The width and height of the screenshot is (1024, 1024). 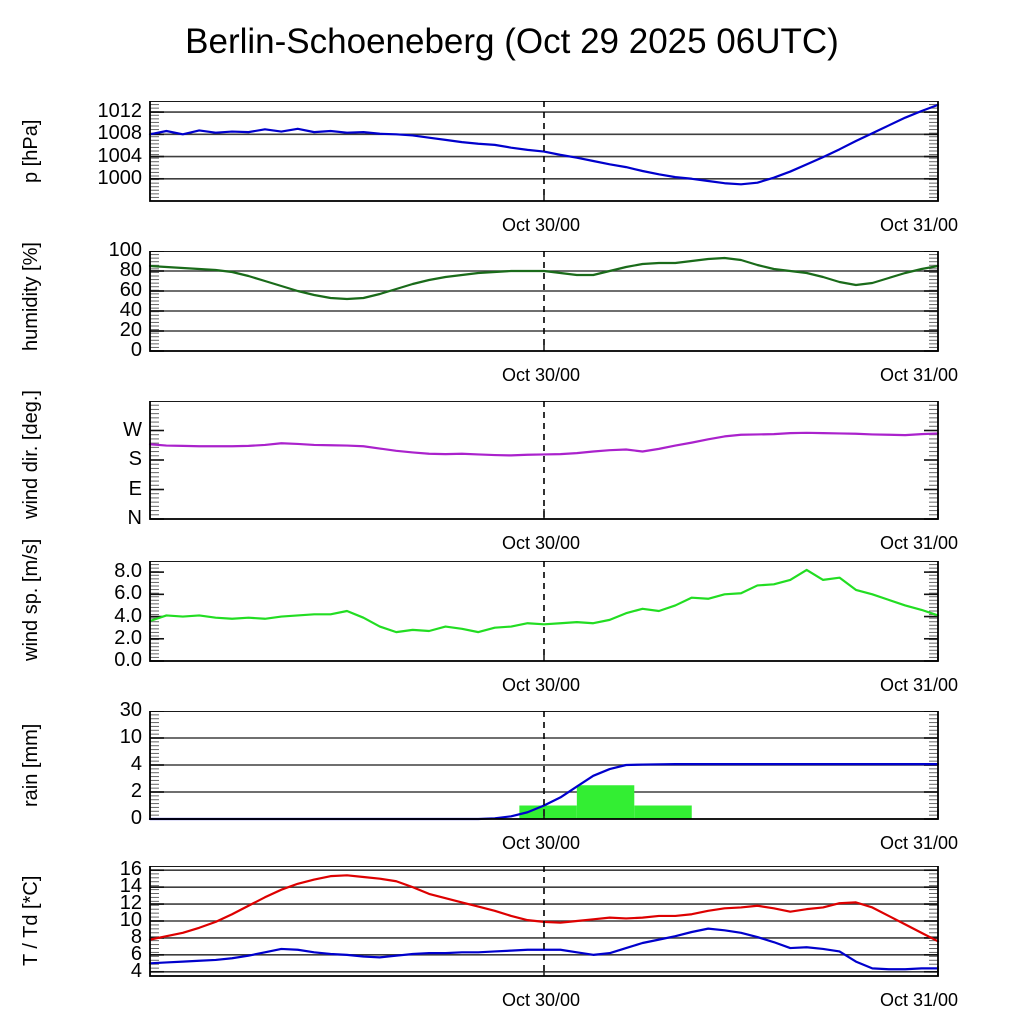 I want to click on y-tick-label-pressure: 1012, so click(x=120, y=111).